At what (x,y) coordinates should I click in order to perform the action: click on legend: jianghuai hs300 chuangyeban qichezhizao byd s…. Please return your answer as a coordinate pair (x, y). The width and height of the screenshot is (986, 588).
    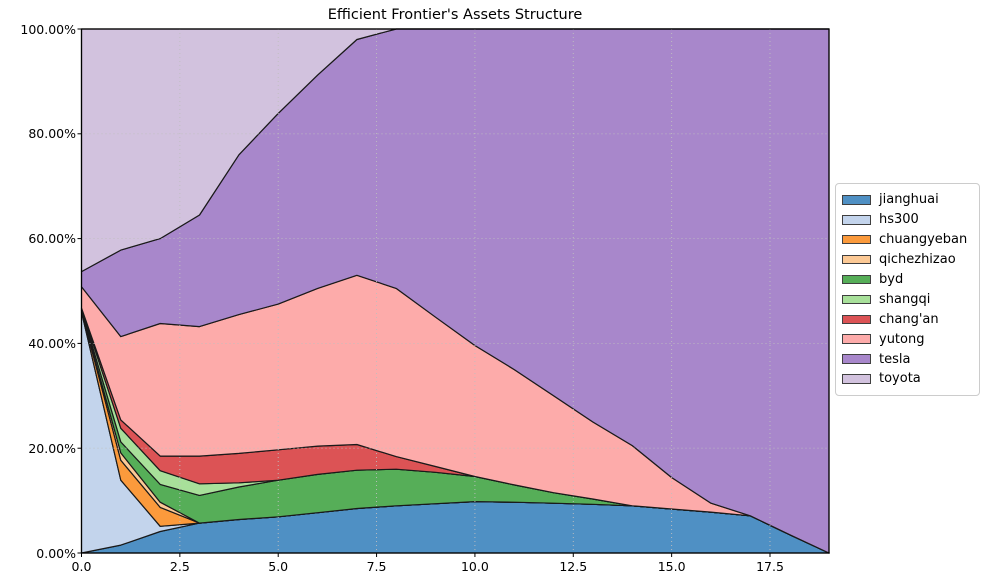
    Looking at the image, I should click on (907, 289).